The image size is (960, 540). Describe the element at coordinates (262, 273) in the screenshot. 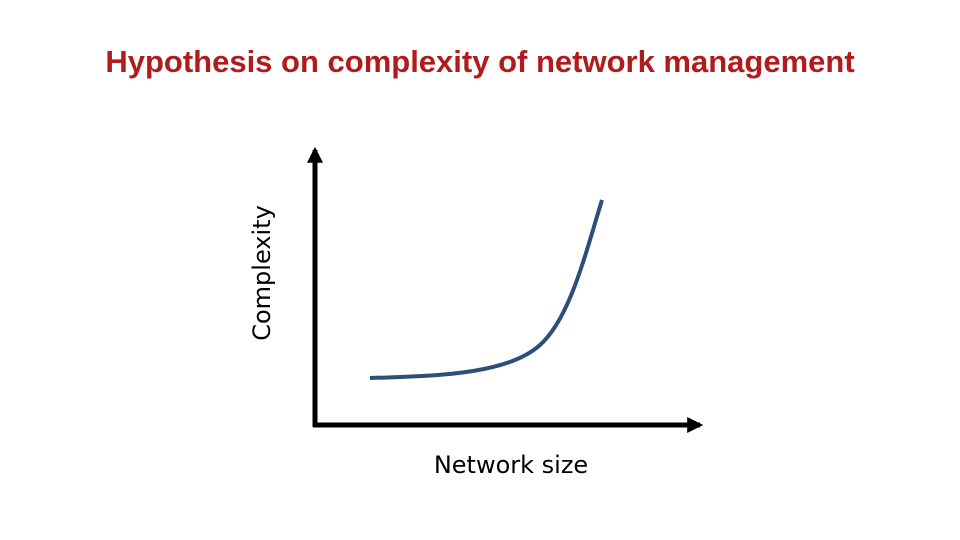

I see `y-axis-label: Complexity` at that location.